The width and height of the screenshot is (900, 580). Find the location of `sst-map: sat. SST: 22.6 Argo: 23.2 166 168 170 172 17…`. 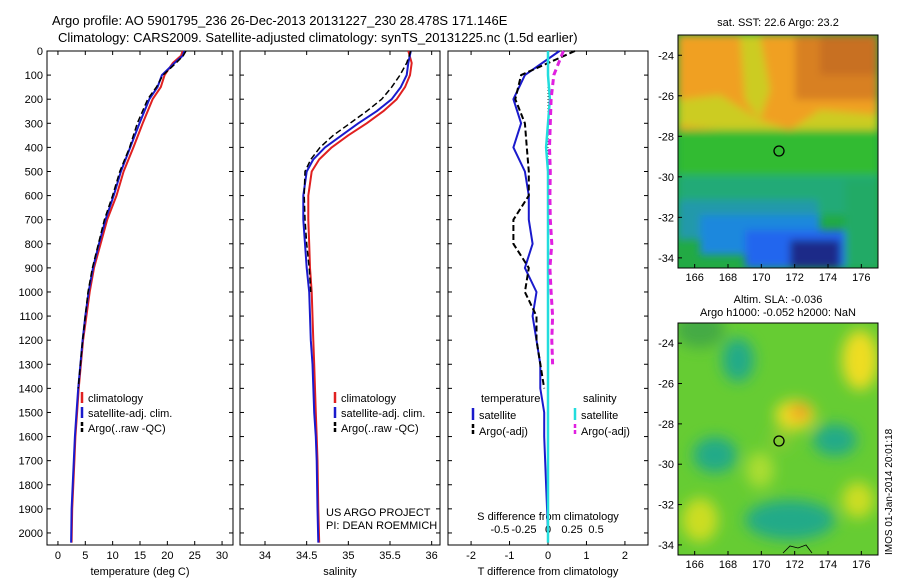

sst-map: sat. SST: 22.6 Argo: 23.2 166 168 170 172 17… is located at coordinates (768, 150).